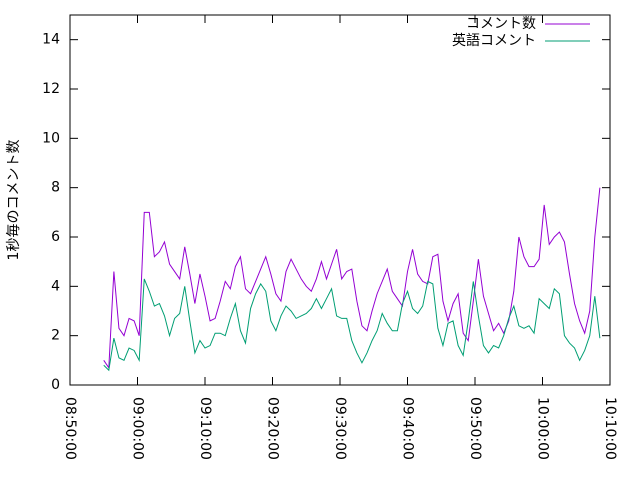 This screenshot has width=640, height=480. Describe the element at coordinates (501, 24) in the screenshot. I see `legend-label: コメント数` at that location.